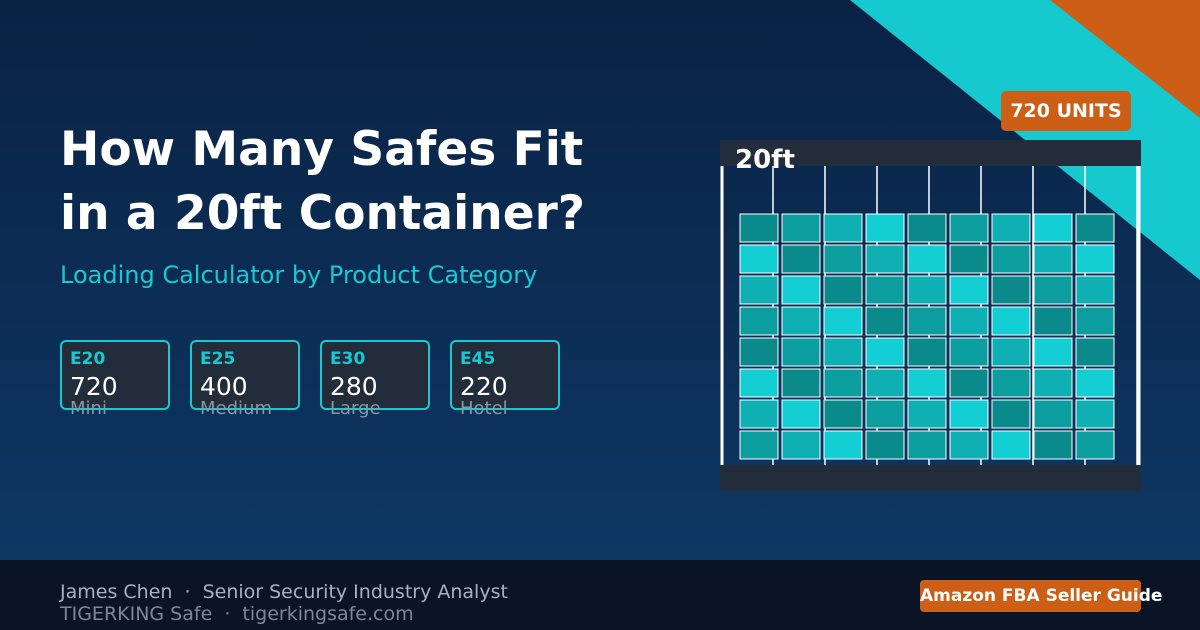 The width and height of the screenshot is (1200, 630). Describe the element at coordinates (116, 592) in the screenshot. I see `author-name: James Chen` at that location.